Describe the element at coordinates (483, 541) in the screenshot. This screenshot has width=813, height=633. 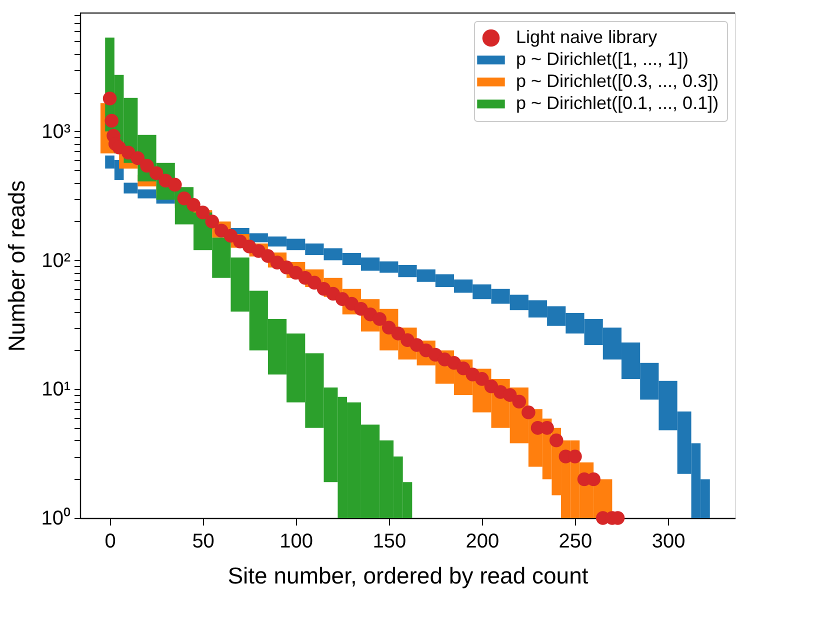
I see `x-tick-label: 200` at that location.